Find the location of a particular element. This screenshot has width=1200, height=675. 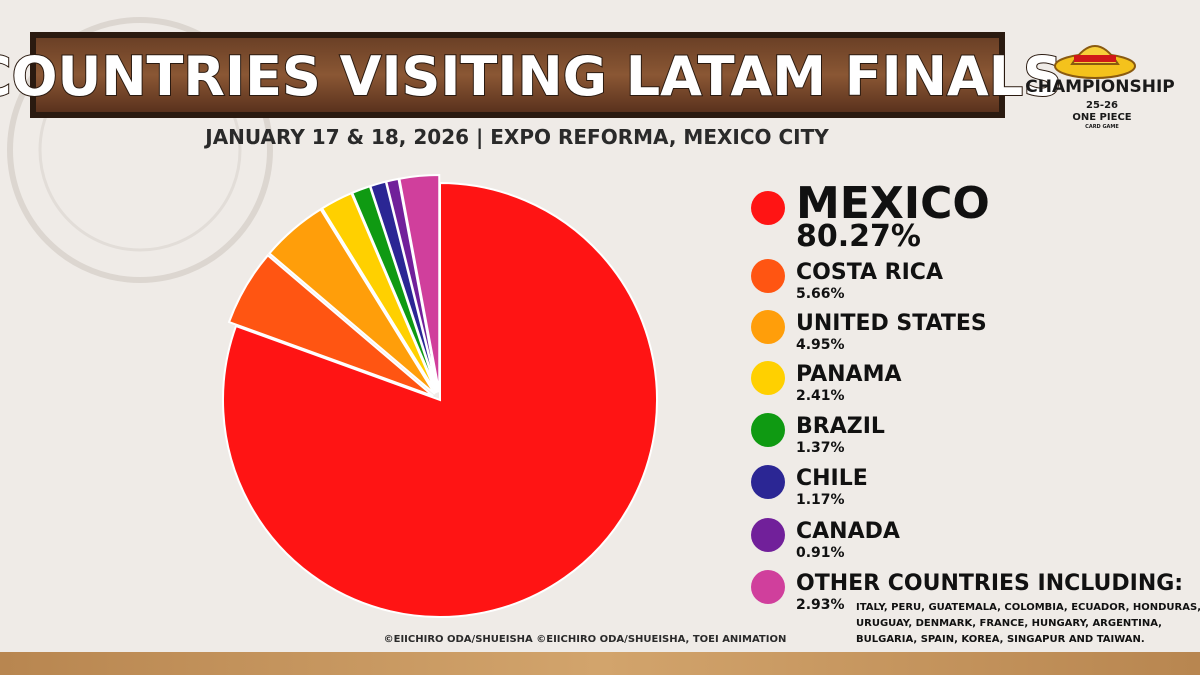

legend-value: 4.95% is located at coordinates (820, 345).